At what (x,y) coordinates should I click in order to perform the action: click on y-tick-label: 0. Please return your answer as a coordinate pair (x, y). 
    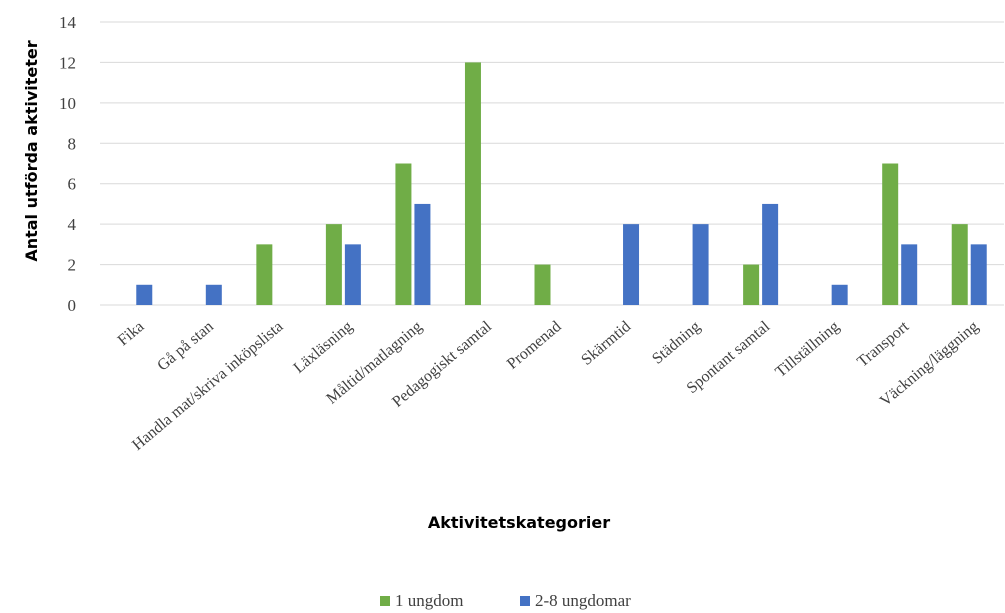
    Looking at the image, I should click on (72, 305).